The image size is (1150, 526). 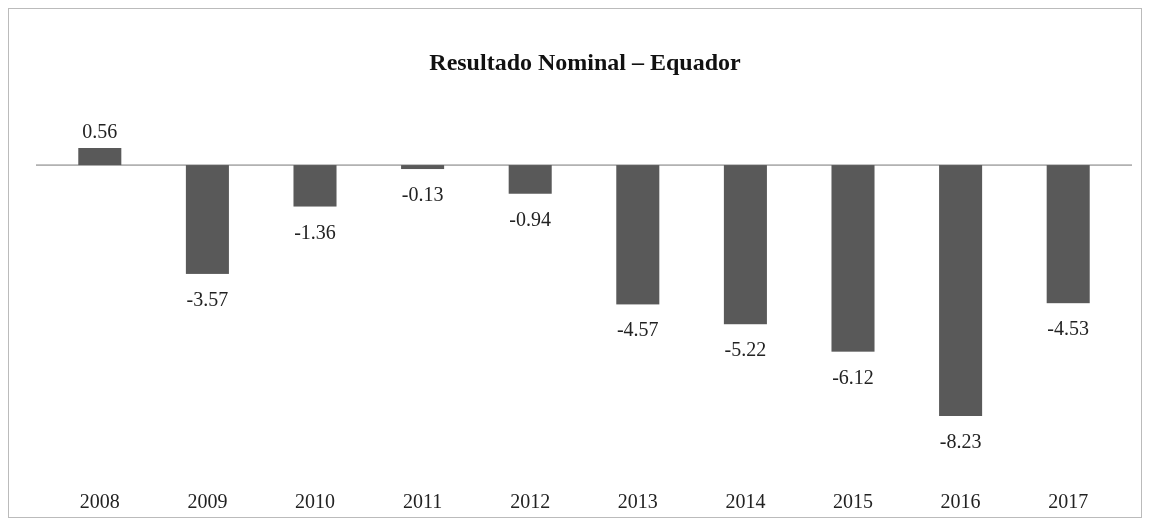 What do you see at coordinates (207, 298) in the screenshot?
I see `data-label: -3.57` at bounding box center [207, 298].